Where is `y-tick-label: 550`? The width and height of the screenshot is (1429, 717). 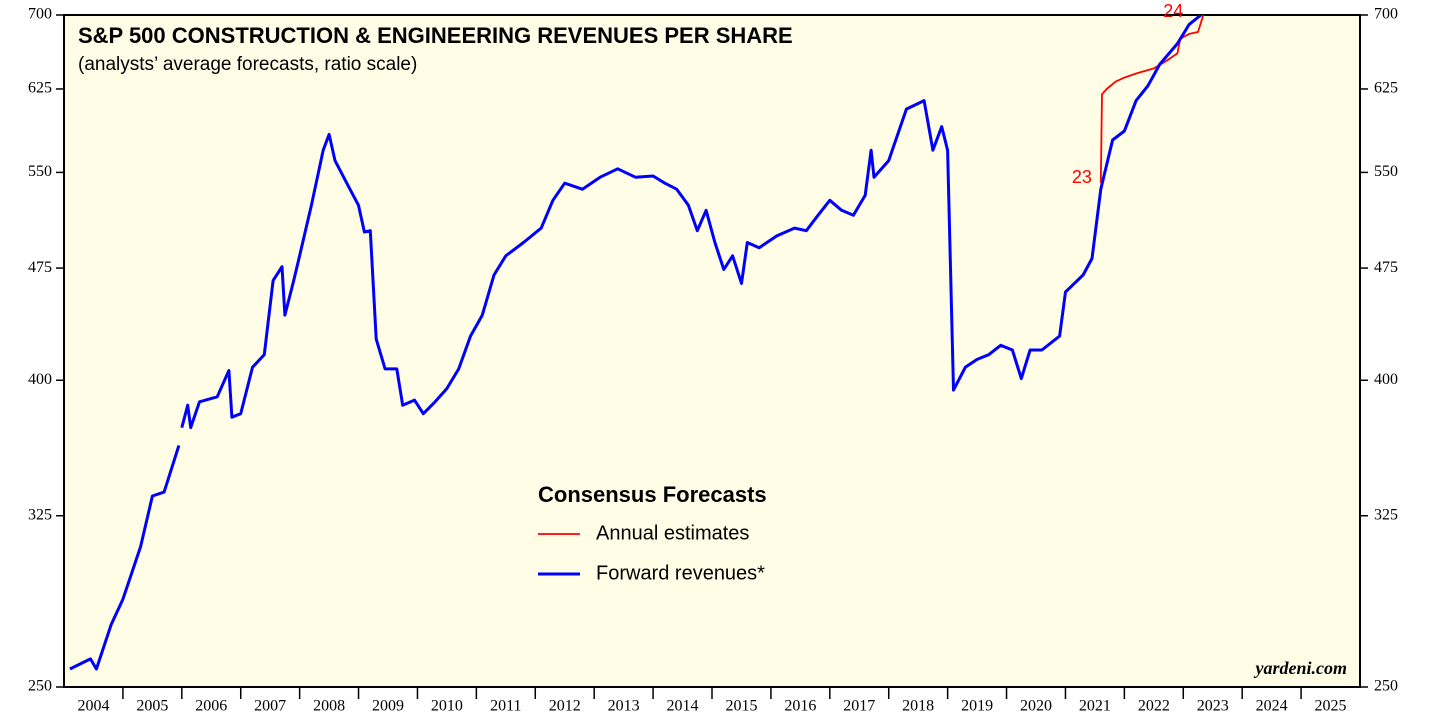 y-tick-label: 550 is located at coordinates (40, 171).